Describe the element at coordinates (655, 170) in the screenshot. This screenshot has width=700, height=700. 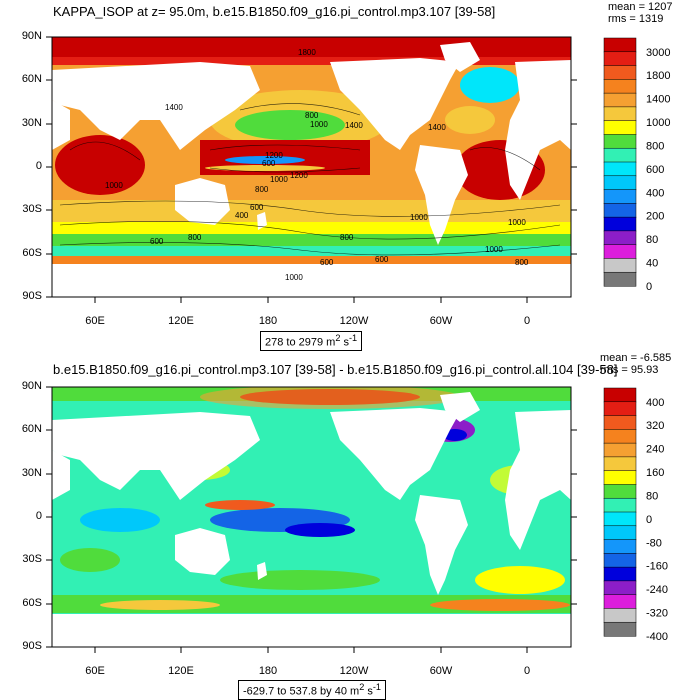
I see `top-colorbar-label: 600` at that location.